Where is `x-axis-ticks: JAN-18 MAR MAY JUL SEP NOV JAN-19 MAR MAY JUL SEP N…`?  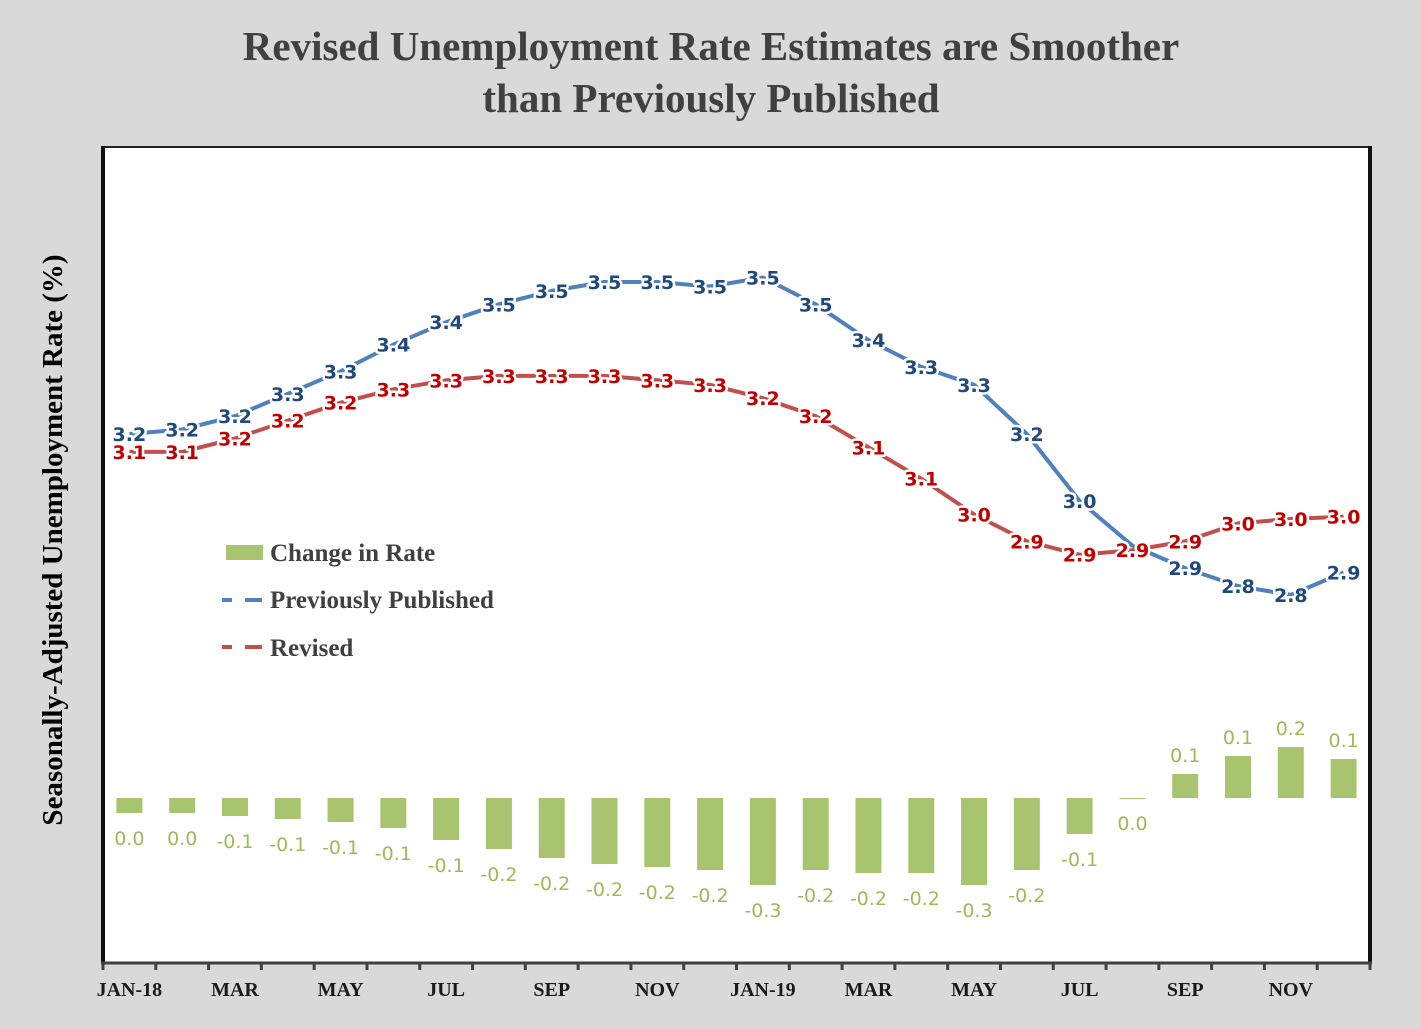
x-axis-ticks: JAN-18 MAR MAY JUL SEP NOV JAN-19 MAR MAY JUL SEP N… is located at coordinates (734, 982).